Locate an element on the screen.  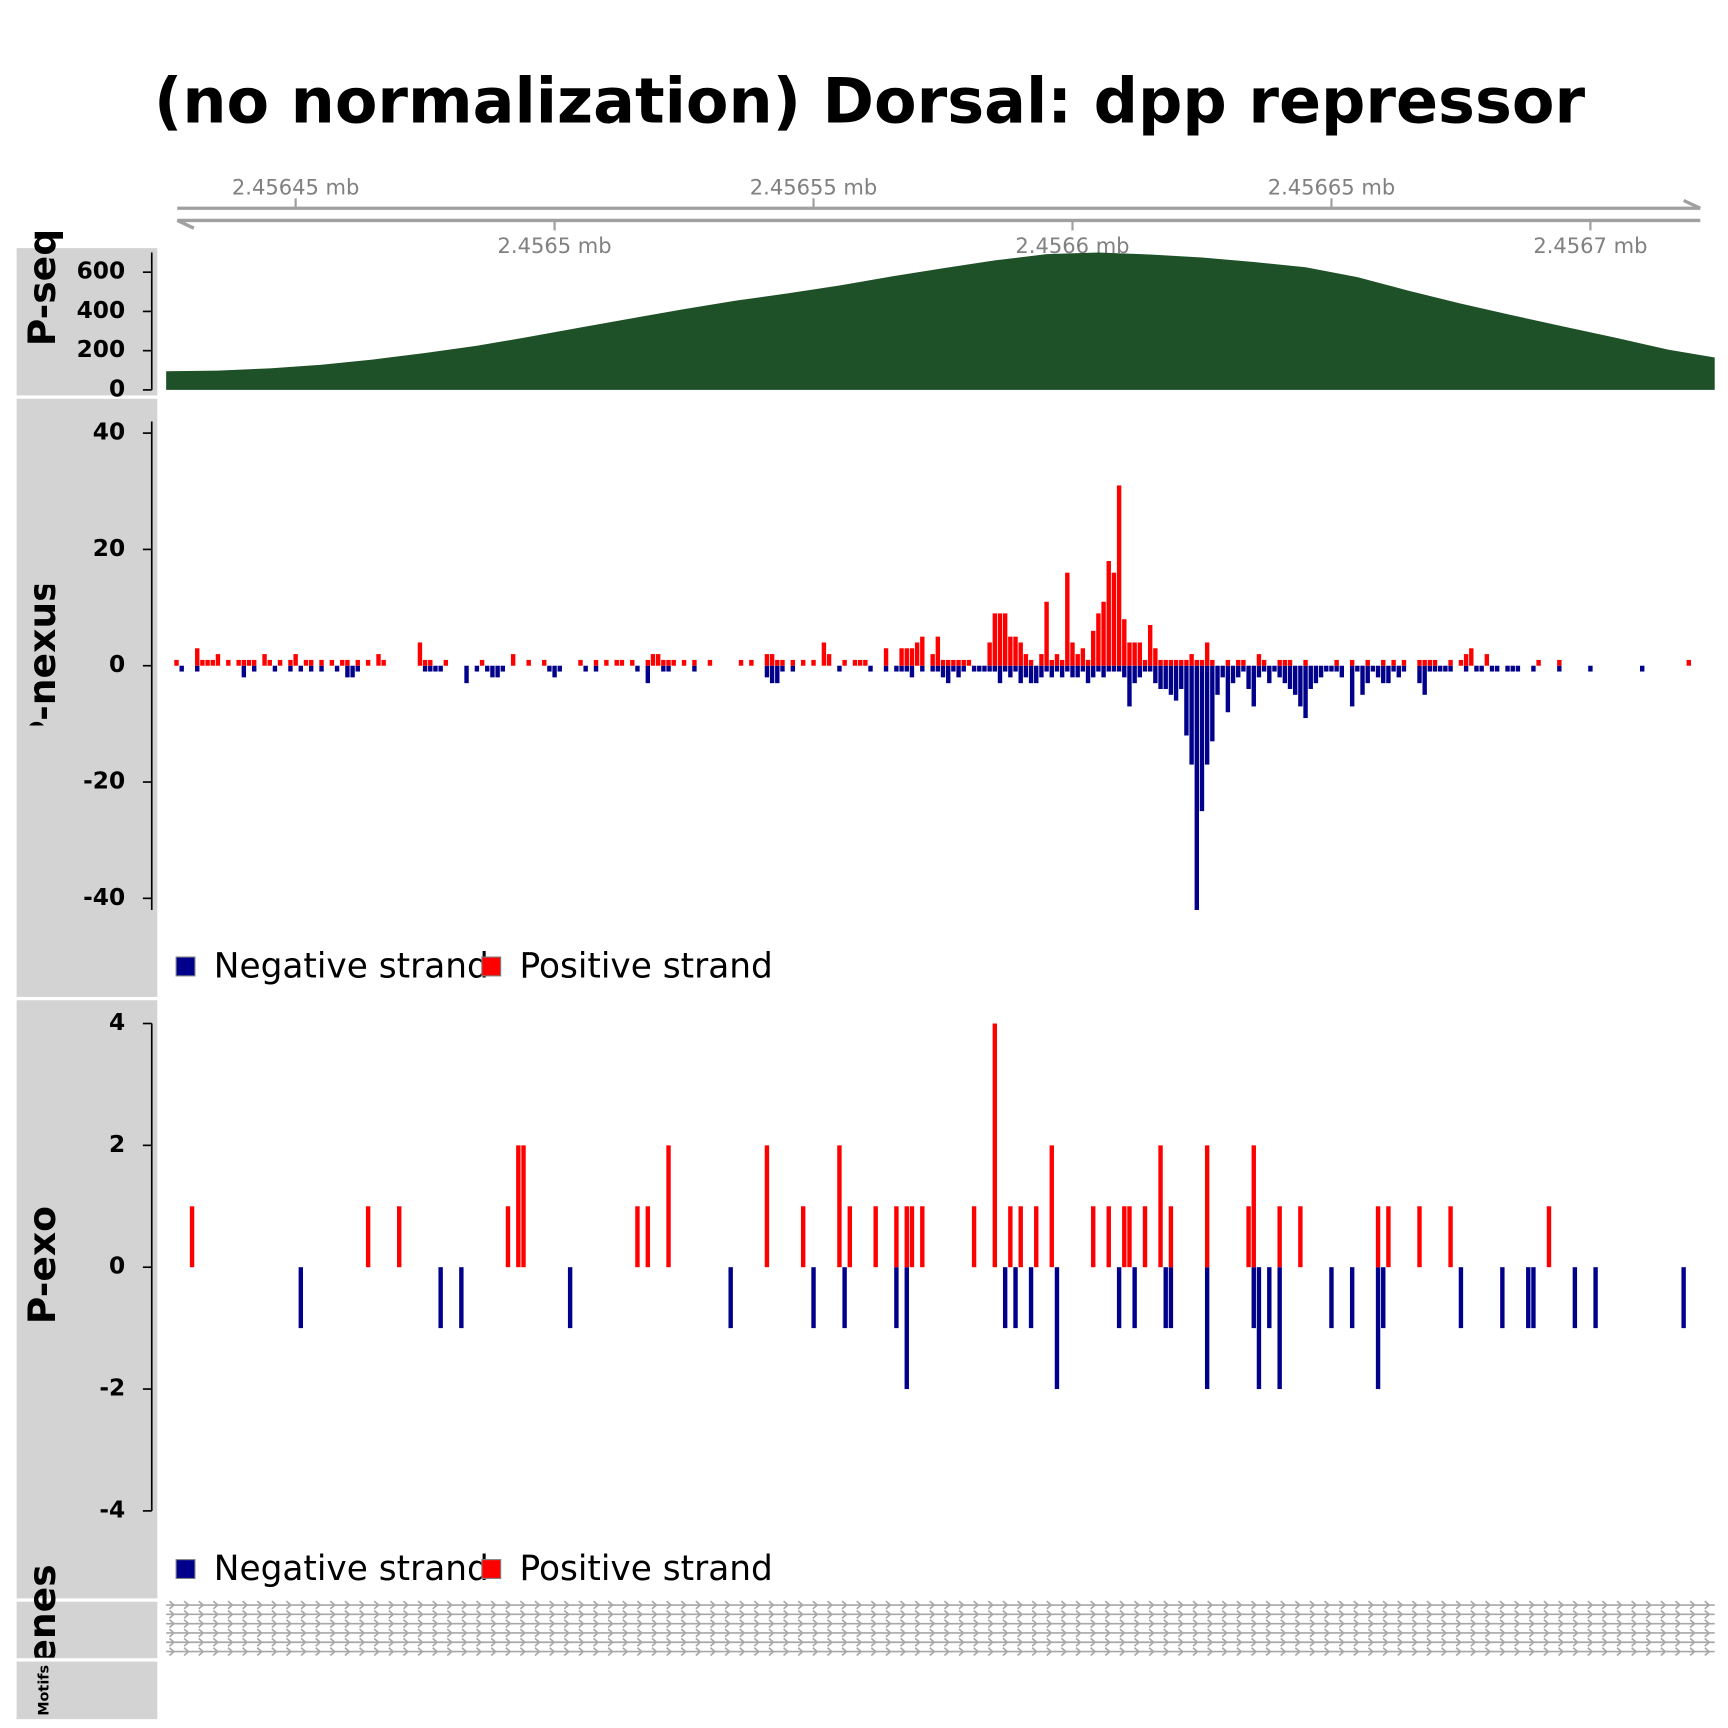
x-tick-label: 2.45645 mb is located at coordinates (296, 186).